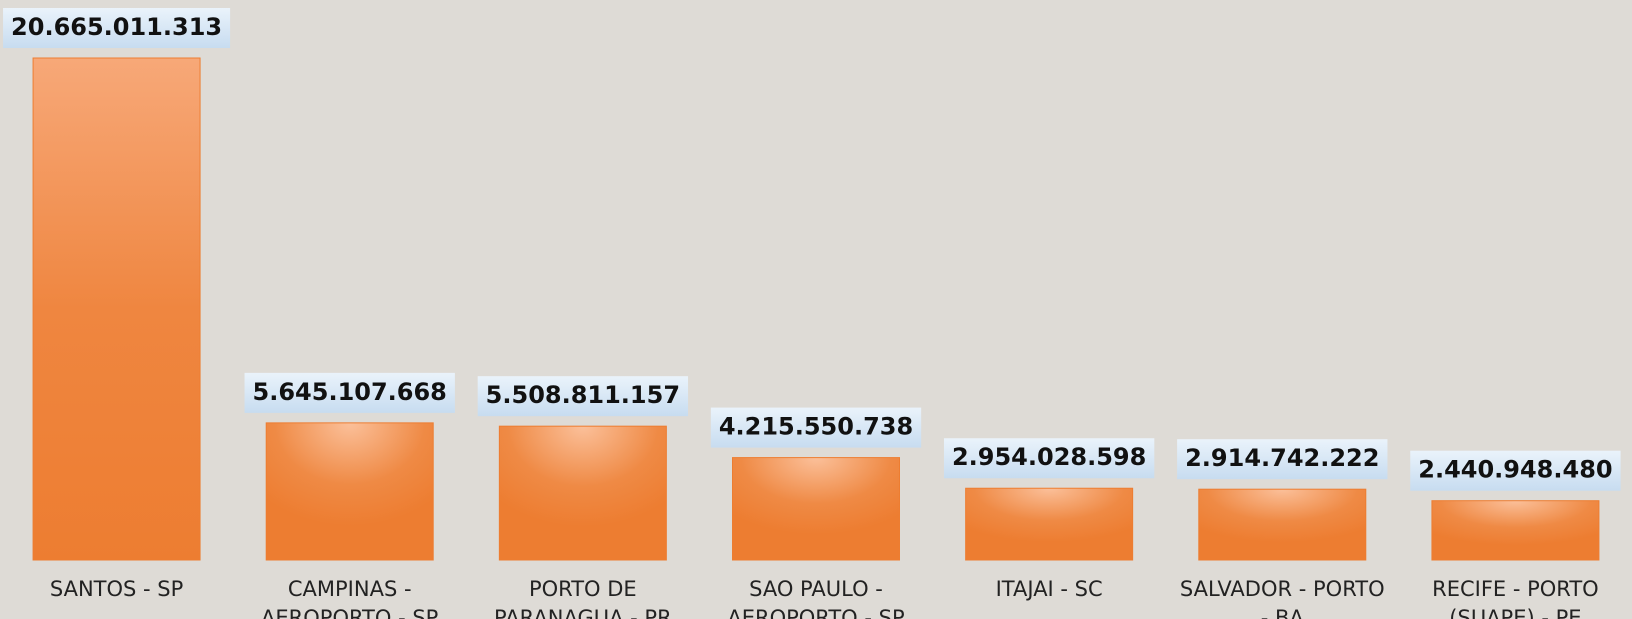 The image size is (1632, 619). What do you see at coordinates (1515, 598) in the screenshot?
I see `x-tick-label: RECIFE - PORTO (SUAPE) - PE` at bounding box center [1515, 598].